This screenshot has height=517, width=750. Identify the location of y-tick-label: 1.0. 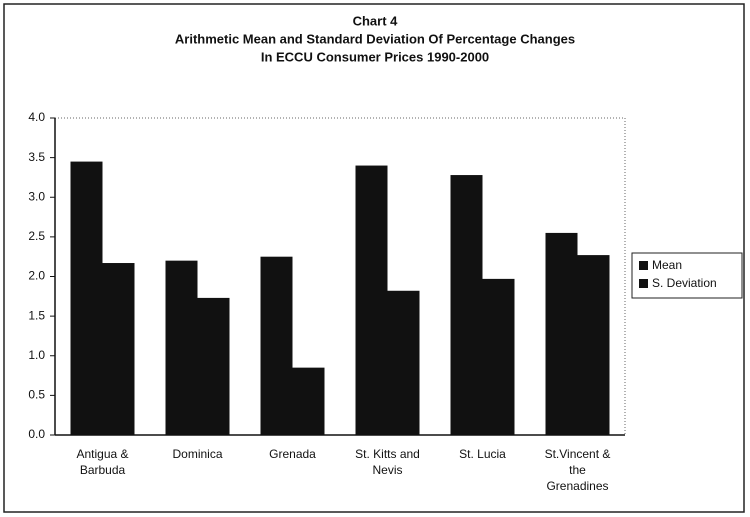
(36, 355).